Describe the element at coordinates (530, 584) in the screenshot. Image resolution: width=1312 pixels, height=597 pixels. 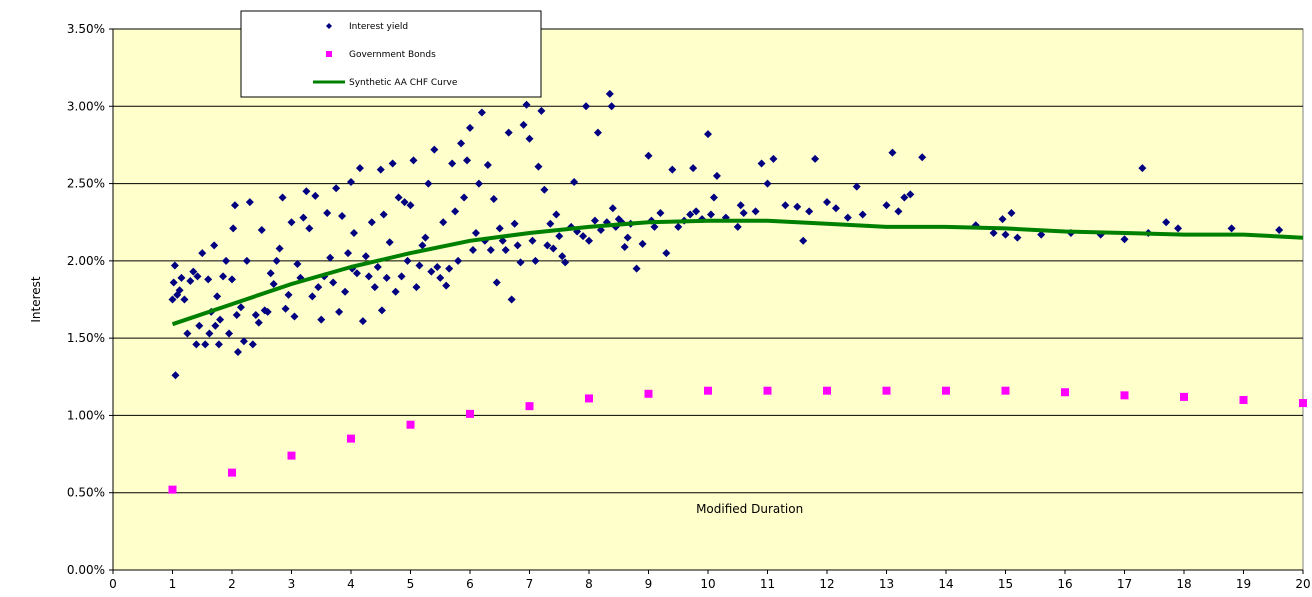
I see `x-tick-label: 7` at that location.